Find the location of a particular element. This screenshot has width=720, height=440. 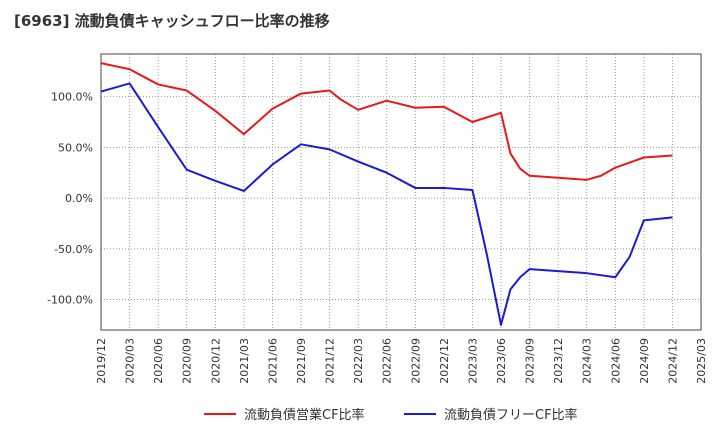

x-tick-label: 2024/06 is located at coordinates (615, 361).